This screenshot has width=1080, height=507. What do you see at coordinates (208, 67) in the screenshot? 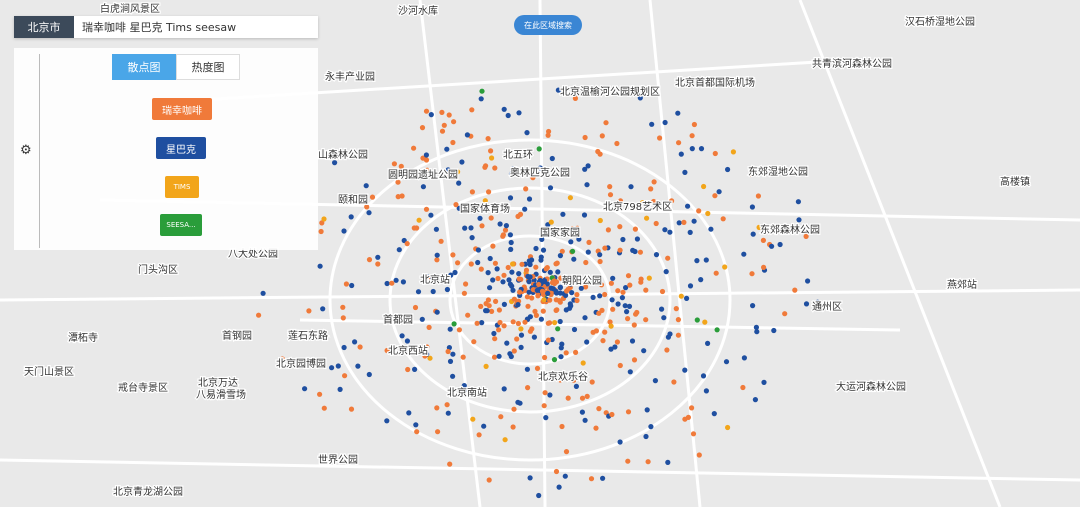
I see `heat-tab: 热度图` at bounding box center [208, 67].